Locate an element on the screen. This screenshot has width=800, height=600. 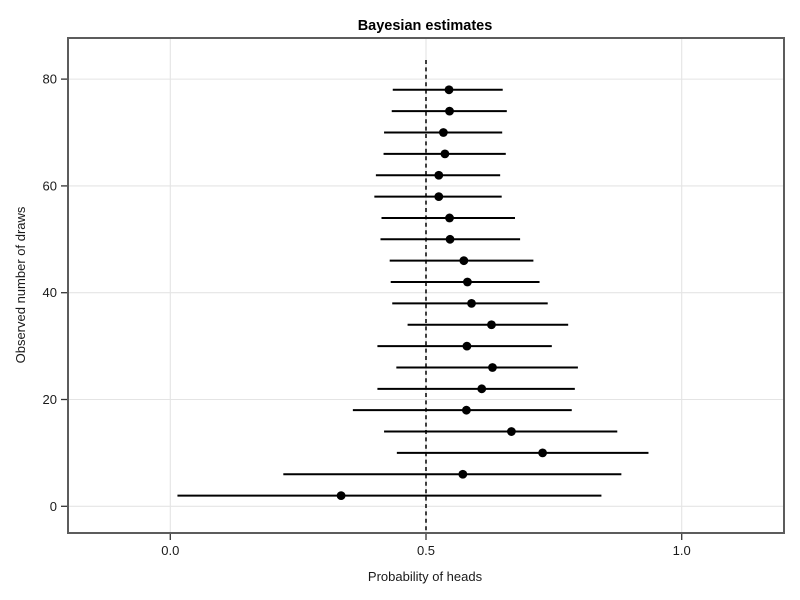
chart-title: Bayesian estimates is located at coordinates (425, 26).